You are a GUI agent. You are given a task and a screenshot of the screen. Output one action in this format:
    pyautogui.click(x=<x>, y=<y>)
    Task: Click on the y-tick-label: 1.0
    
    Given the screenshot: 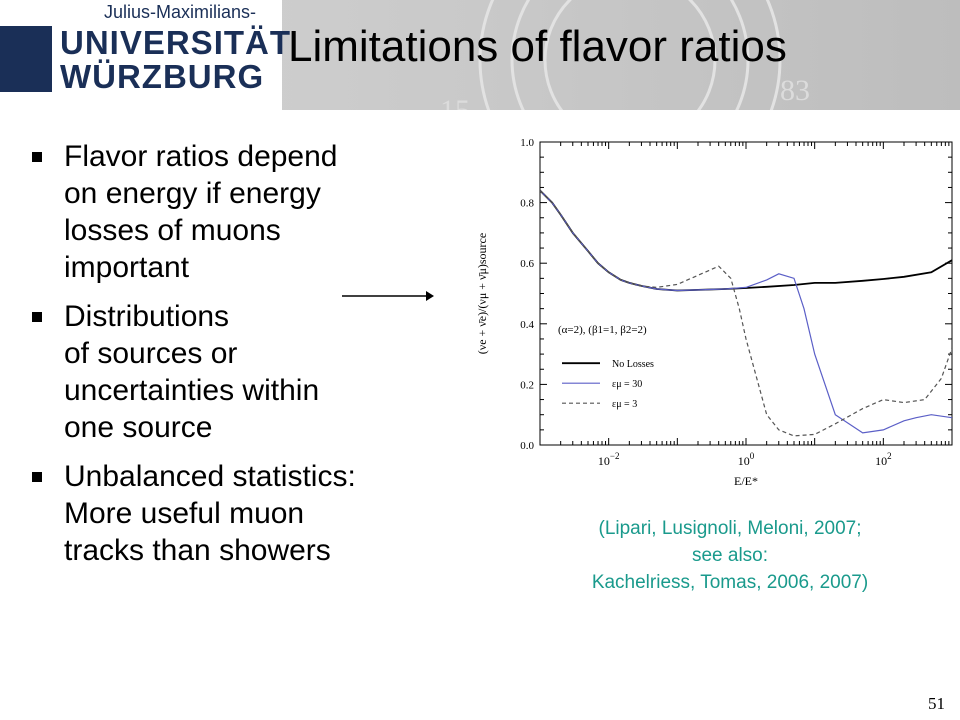 What is the action you would take?
    pyautogui.click(x=527, y=143)
    